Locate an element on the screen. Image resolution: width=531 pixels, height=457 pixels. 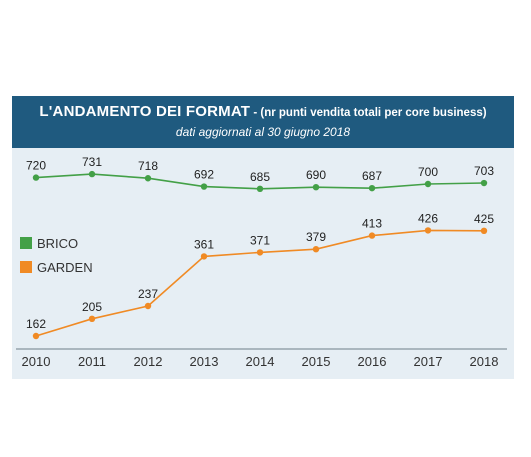
point-garden-2010 is located at coordinates (36, 336).